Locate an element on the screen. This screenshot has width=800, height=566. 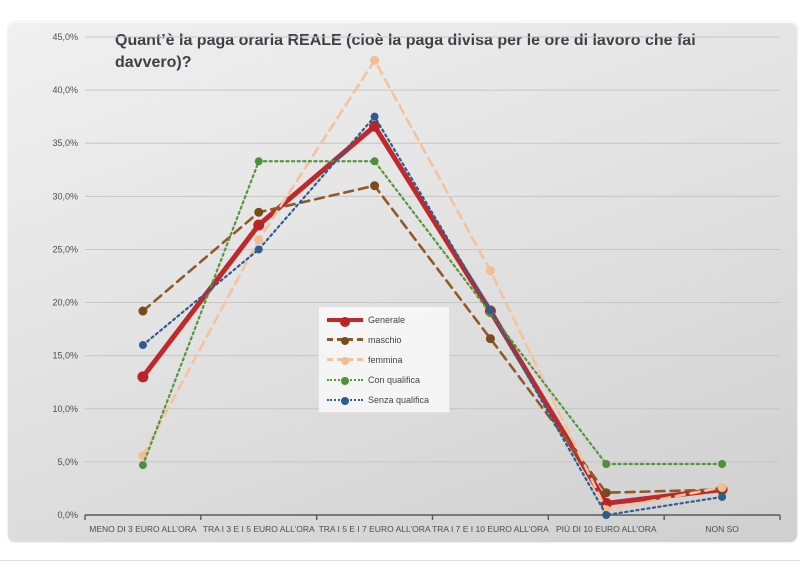
legend-label: femmina is located at coordinates (385, 359).